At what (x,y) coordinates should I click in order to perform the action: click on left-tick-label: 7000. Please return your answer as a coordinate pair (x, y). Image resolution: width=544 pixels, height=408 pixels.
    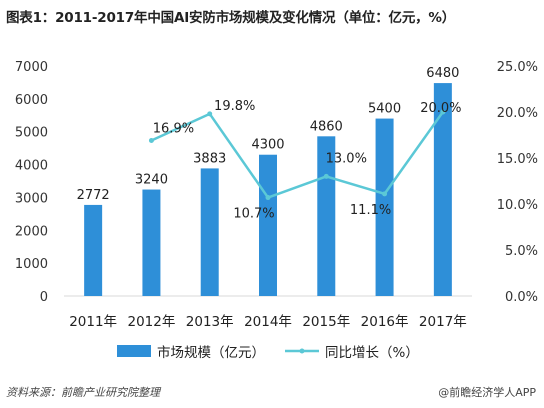
    Looking at the image, I should click on (31, 67).